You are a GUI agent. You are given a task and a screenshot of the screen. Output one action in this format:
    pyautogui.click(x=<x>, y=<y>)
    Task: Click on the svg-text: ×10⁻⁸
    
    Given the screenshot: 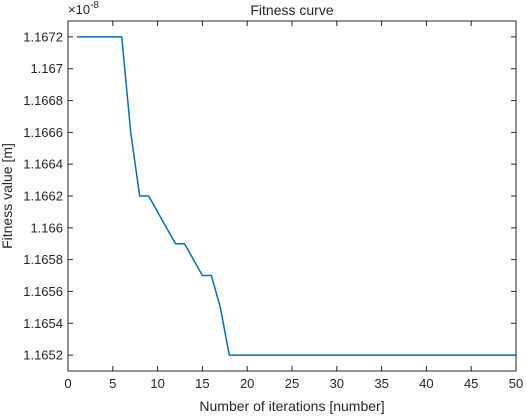 What is the action you would take?
    pyautogui.click(x=83, y=8)
    